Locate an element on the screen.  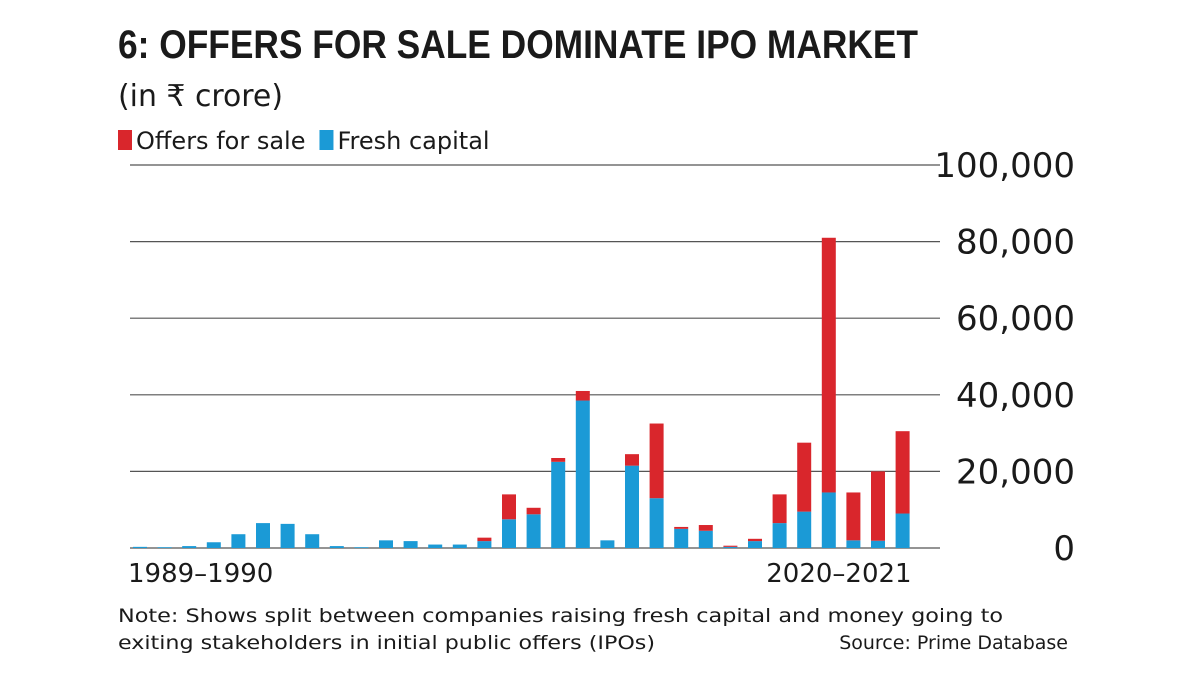
y-tick-label: 100,000 is located at coordinates (1004, 166).